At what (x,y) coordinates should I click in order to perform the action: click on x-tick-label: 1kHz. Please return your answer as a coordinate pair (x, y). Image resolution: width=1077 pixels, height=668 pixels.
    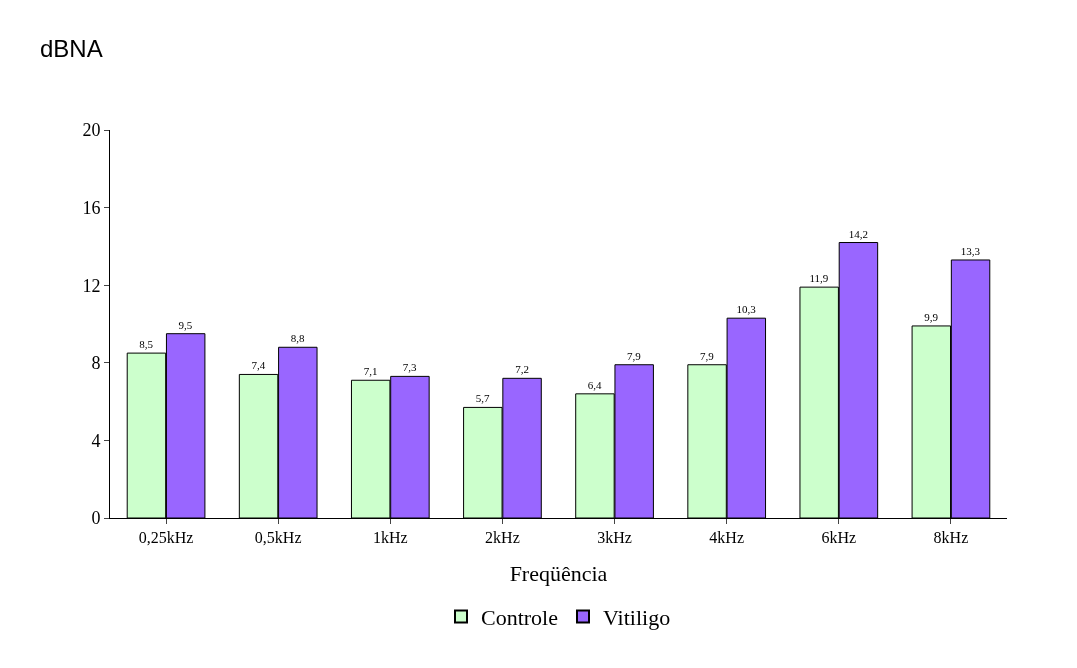
    Looking at the image, I should click on (390, 538).